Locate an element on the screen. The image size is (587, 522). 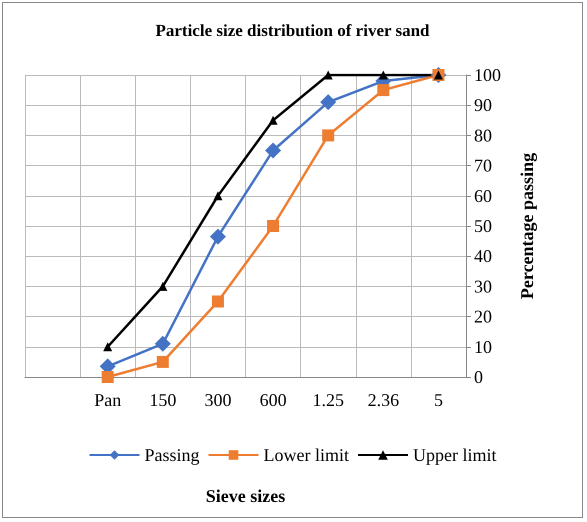
y-tick-label: 60 is located at coordinates (483, 196).